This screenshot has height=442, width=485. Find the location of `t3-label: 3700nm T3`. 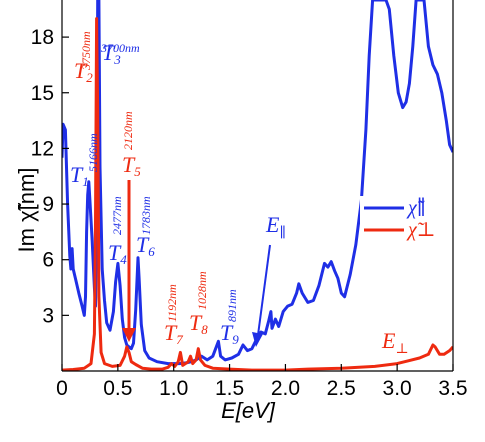

t3-label: 3700nm T3 is located at coordinates (120, 53).